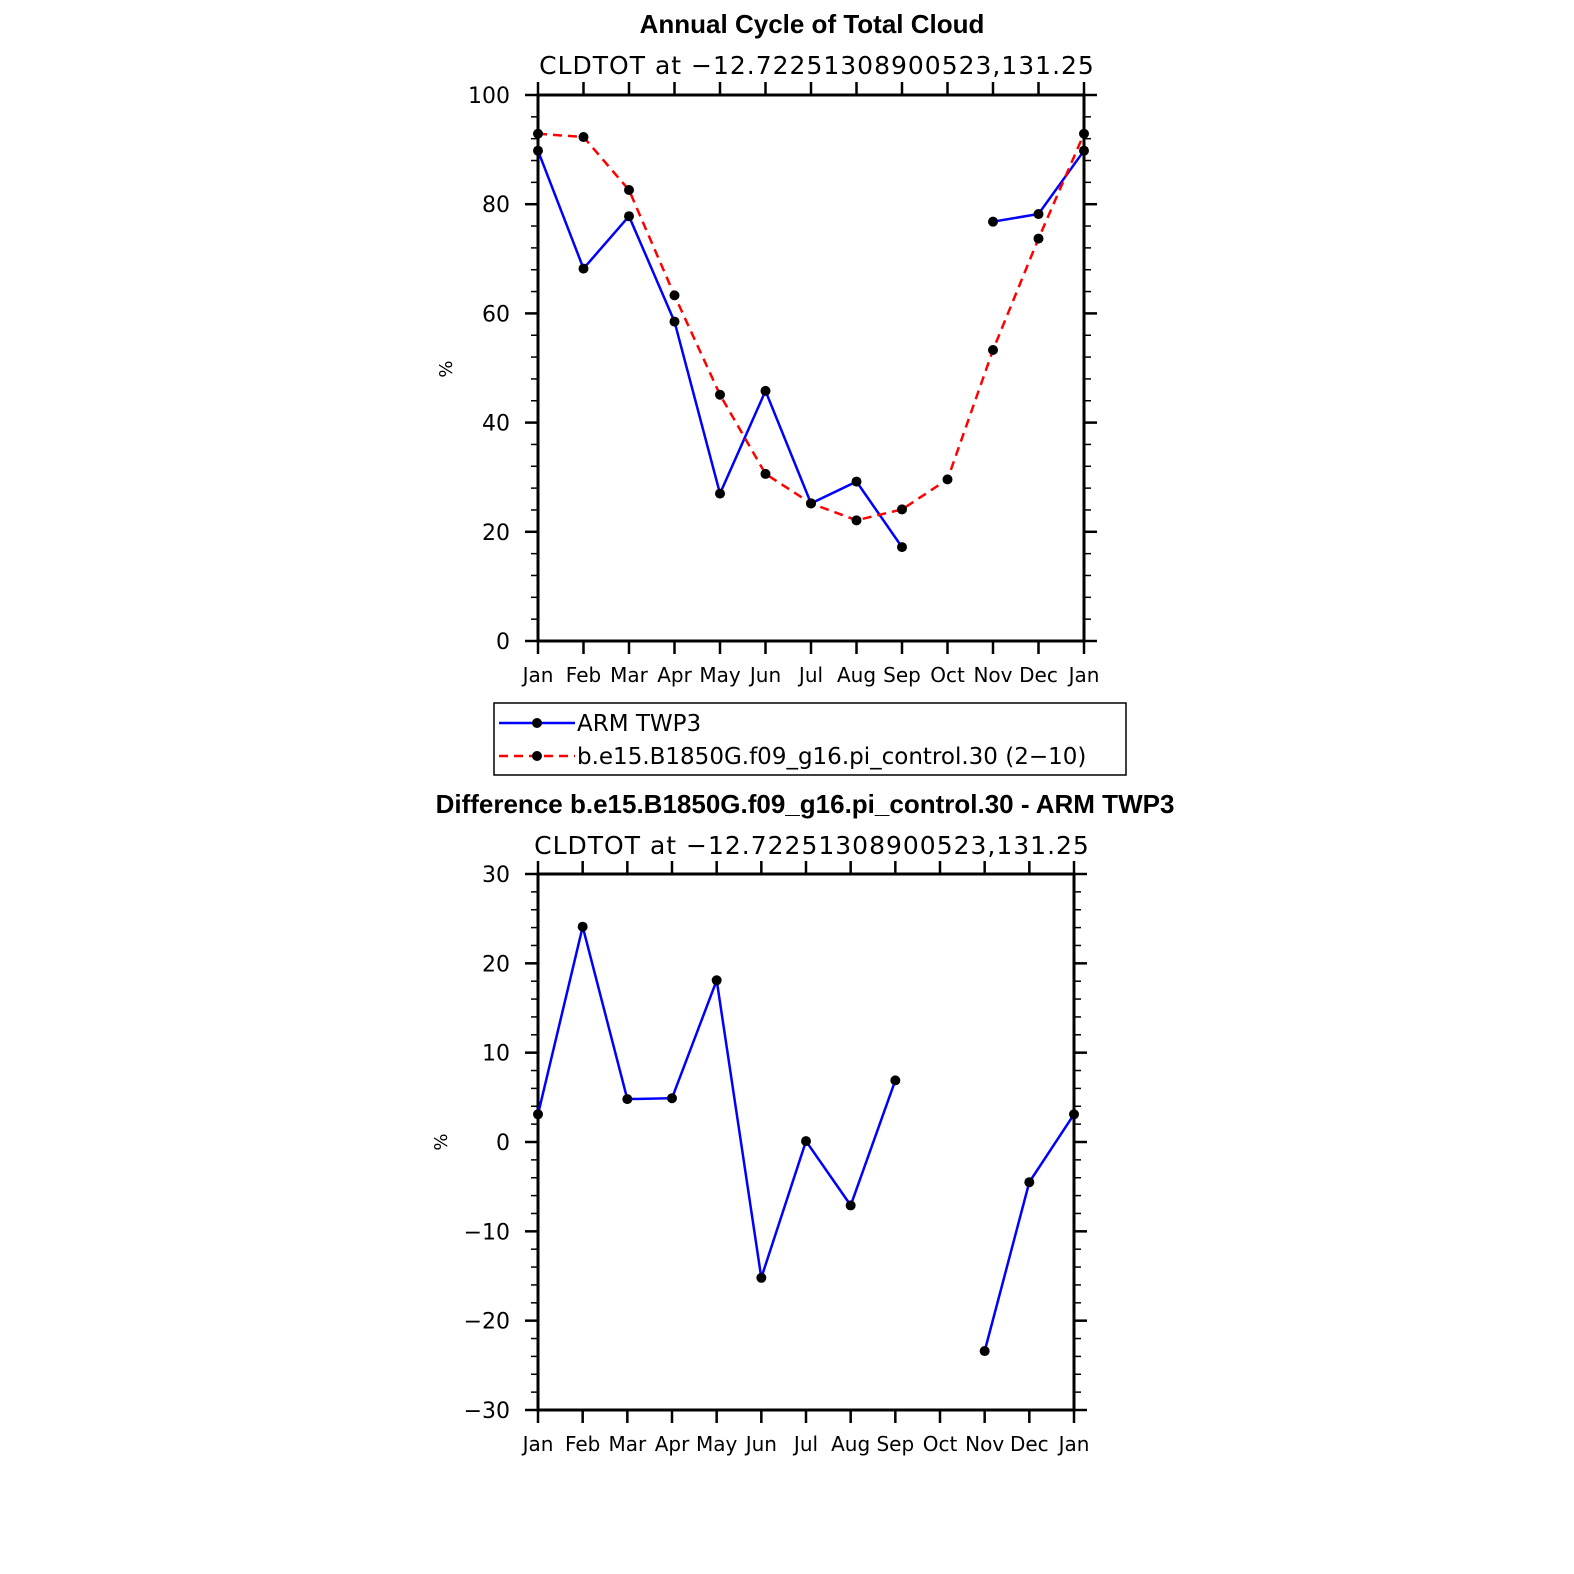  I want to click on y-tick-label: 60, so click(496, 314).